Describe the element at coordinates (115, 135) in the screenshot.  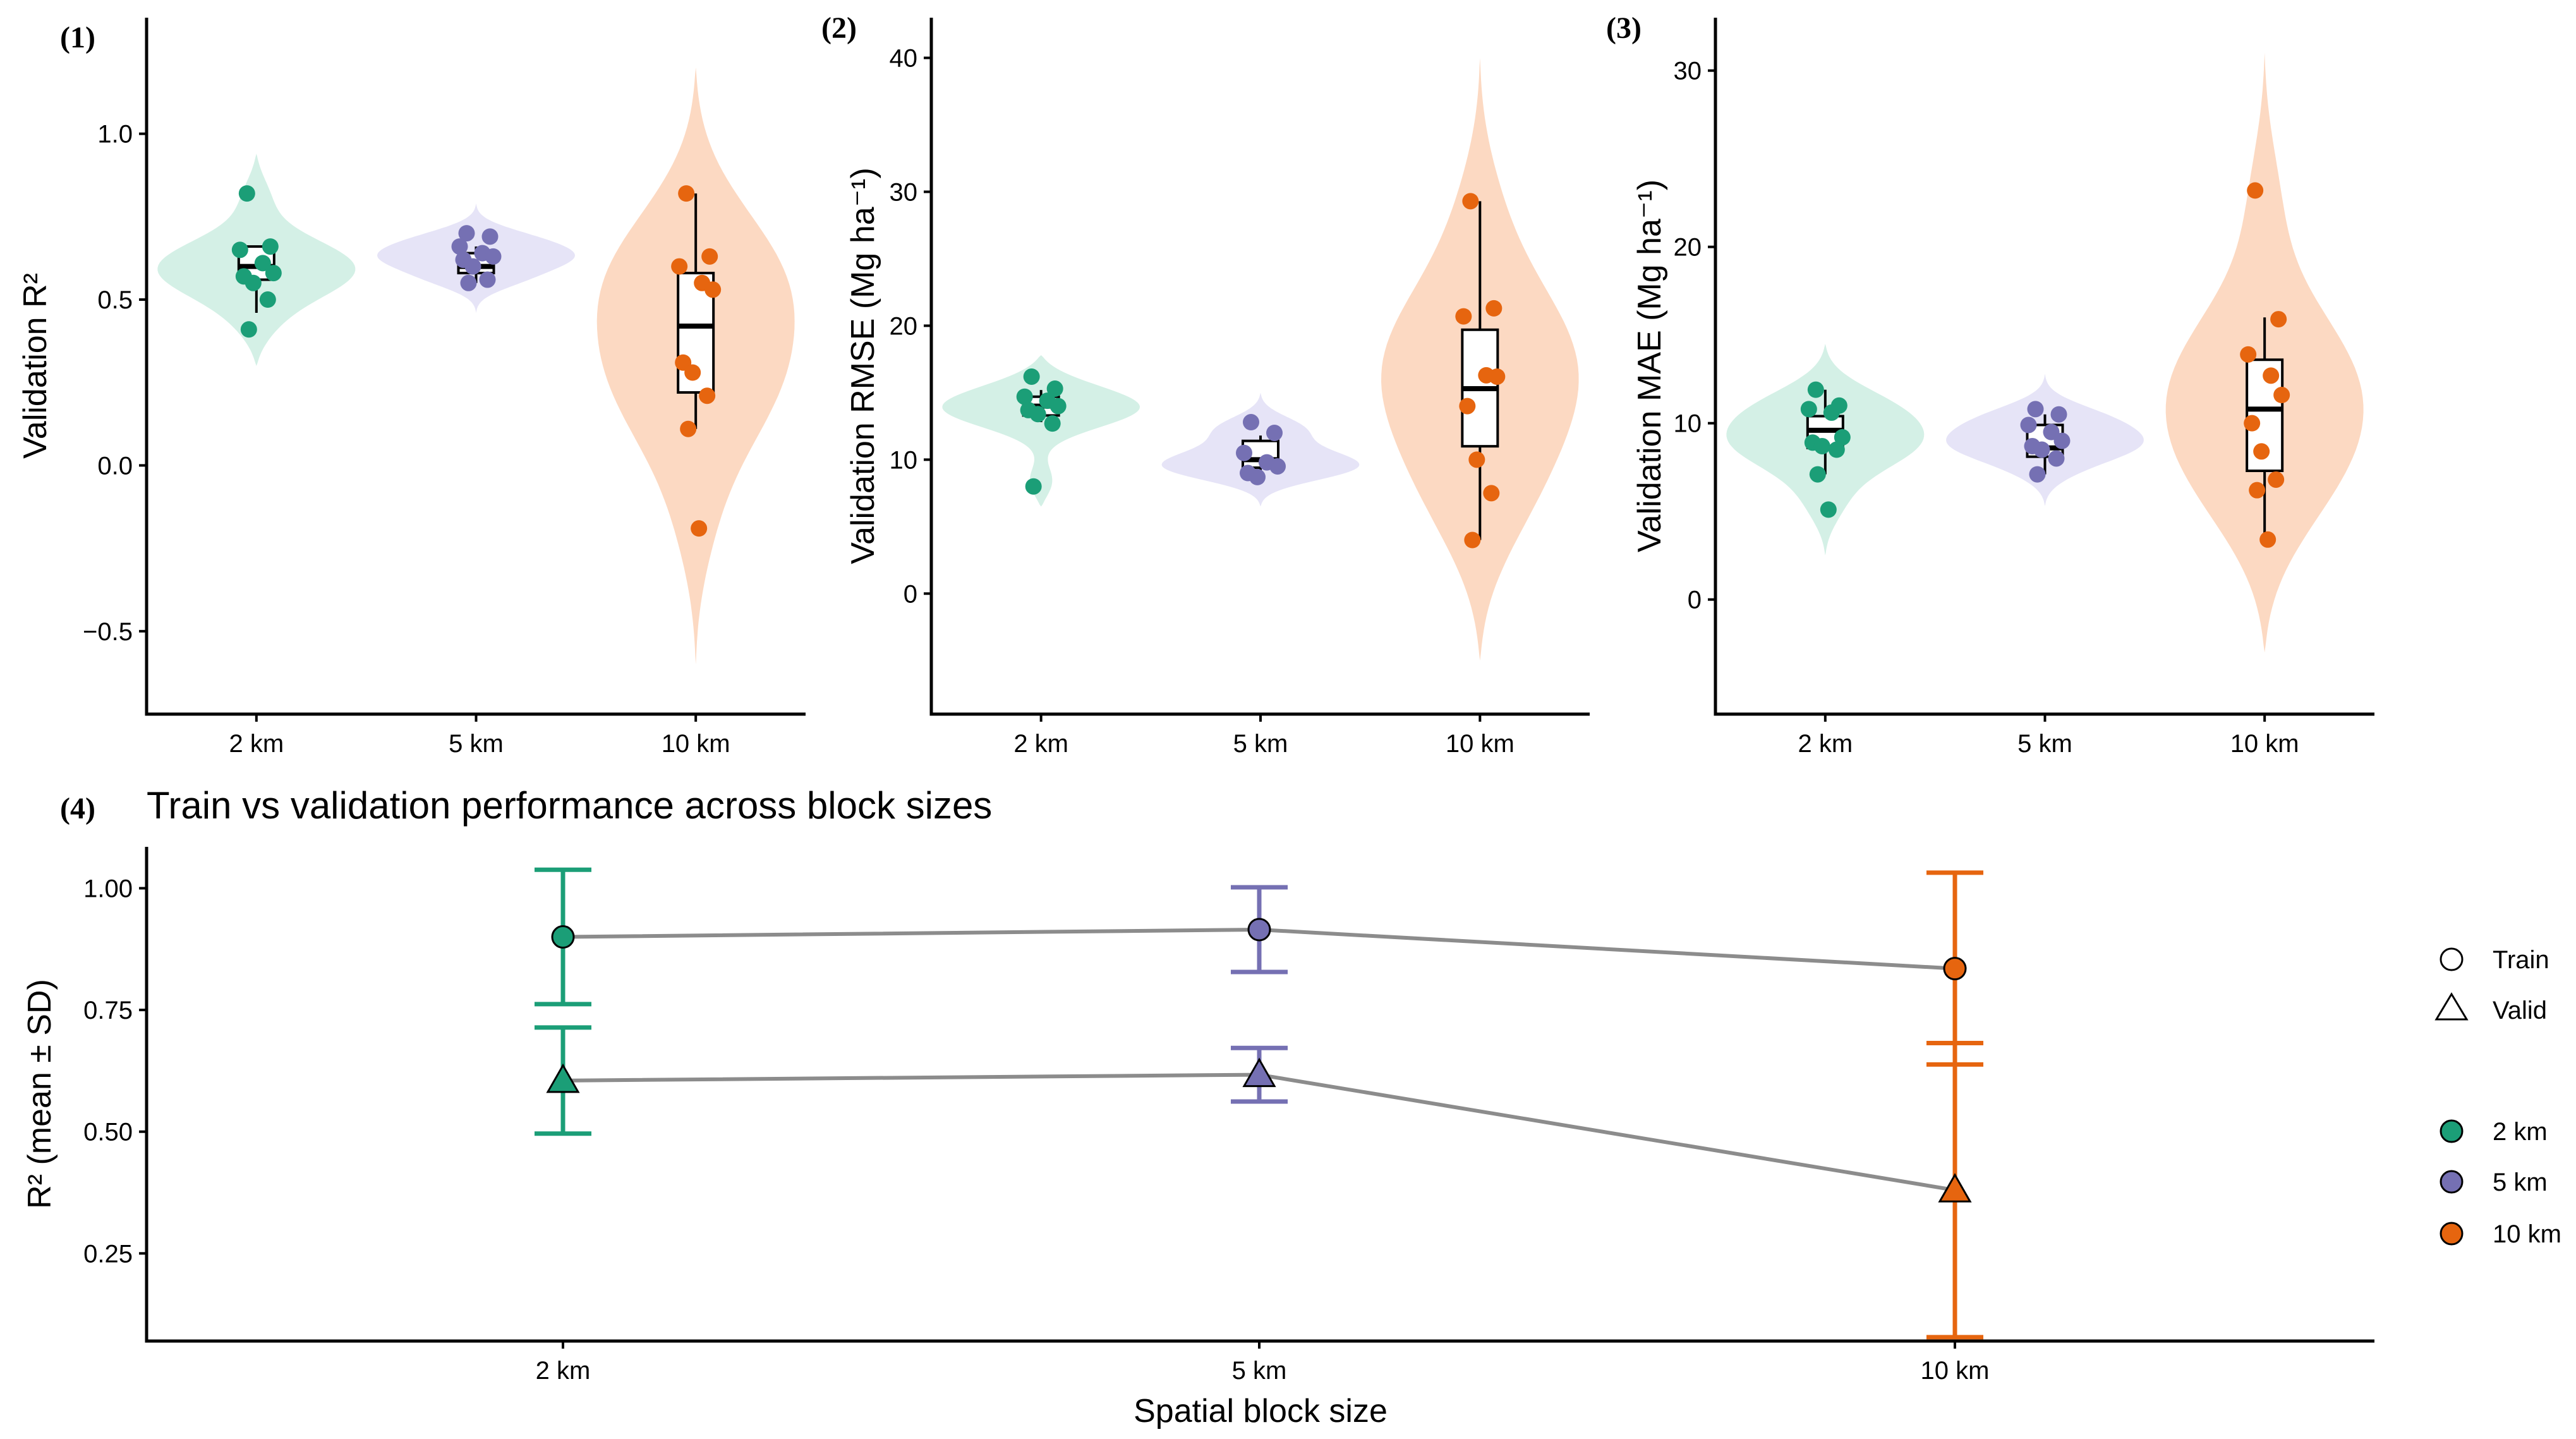
I see `y-tick-label: 1.0` at that location.